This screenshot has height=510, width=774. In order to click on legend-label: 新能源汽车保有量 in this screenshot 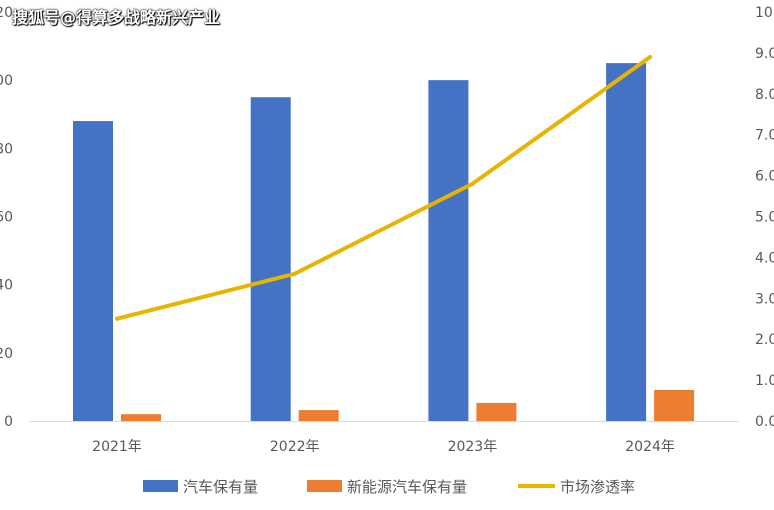, I will do `click(407, 487)`.